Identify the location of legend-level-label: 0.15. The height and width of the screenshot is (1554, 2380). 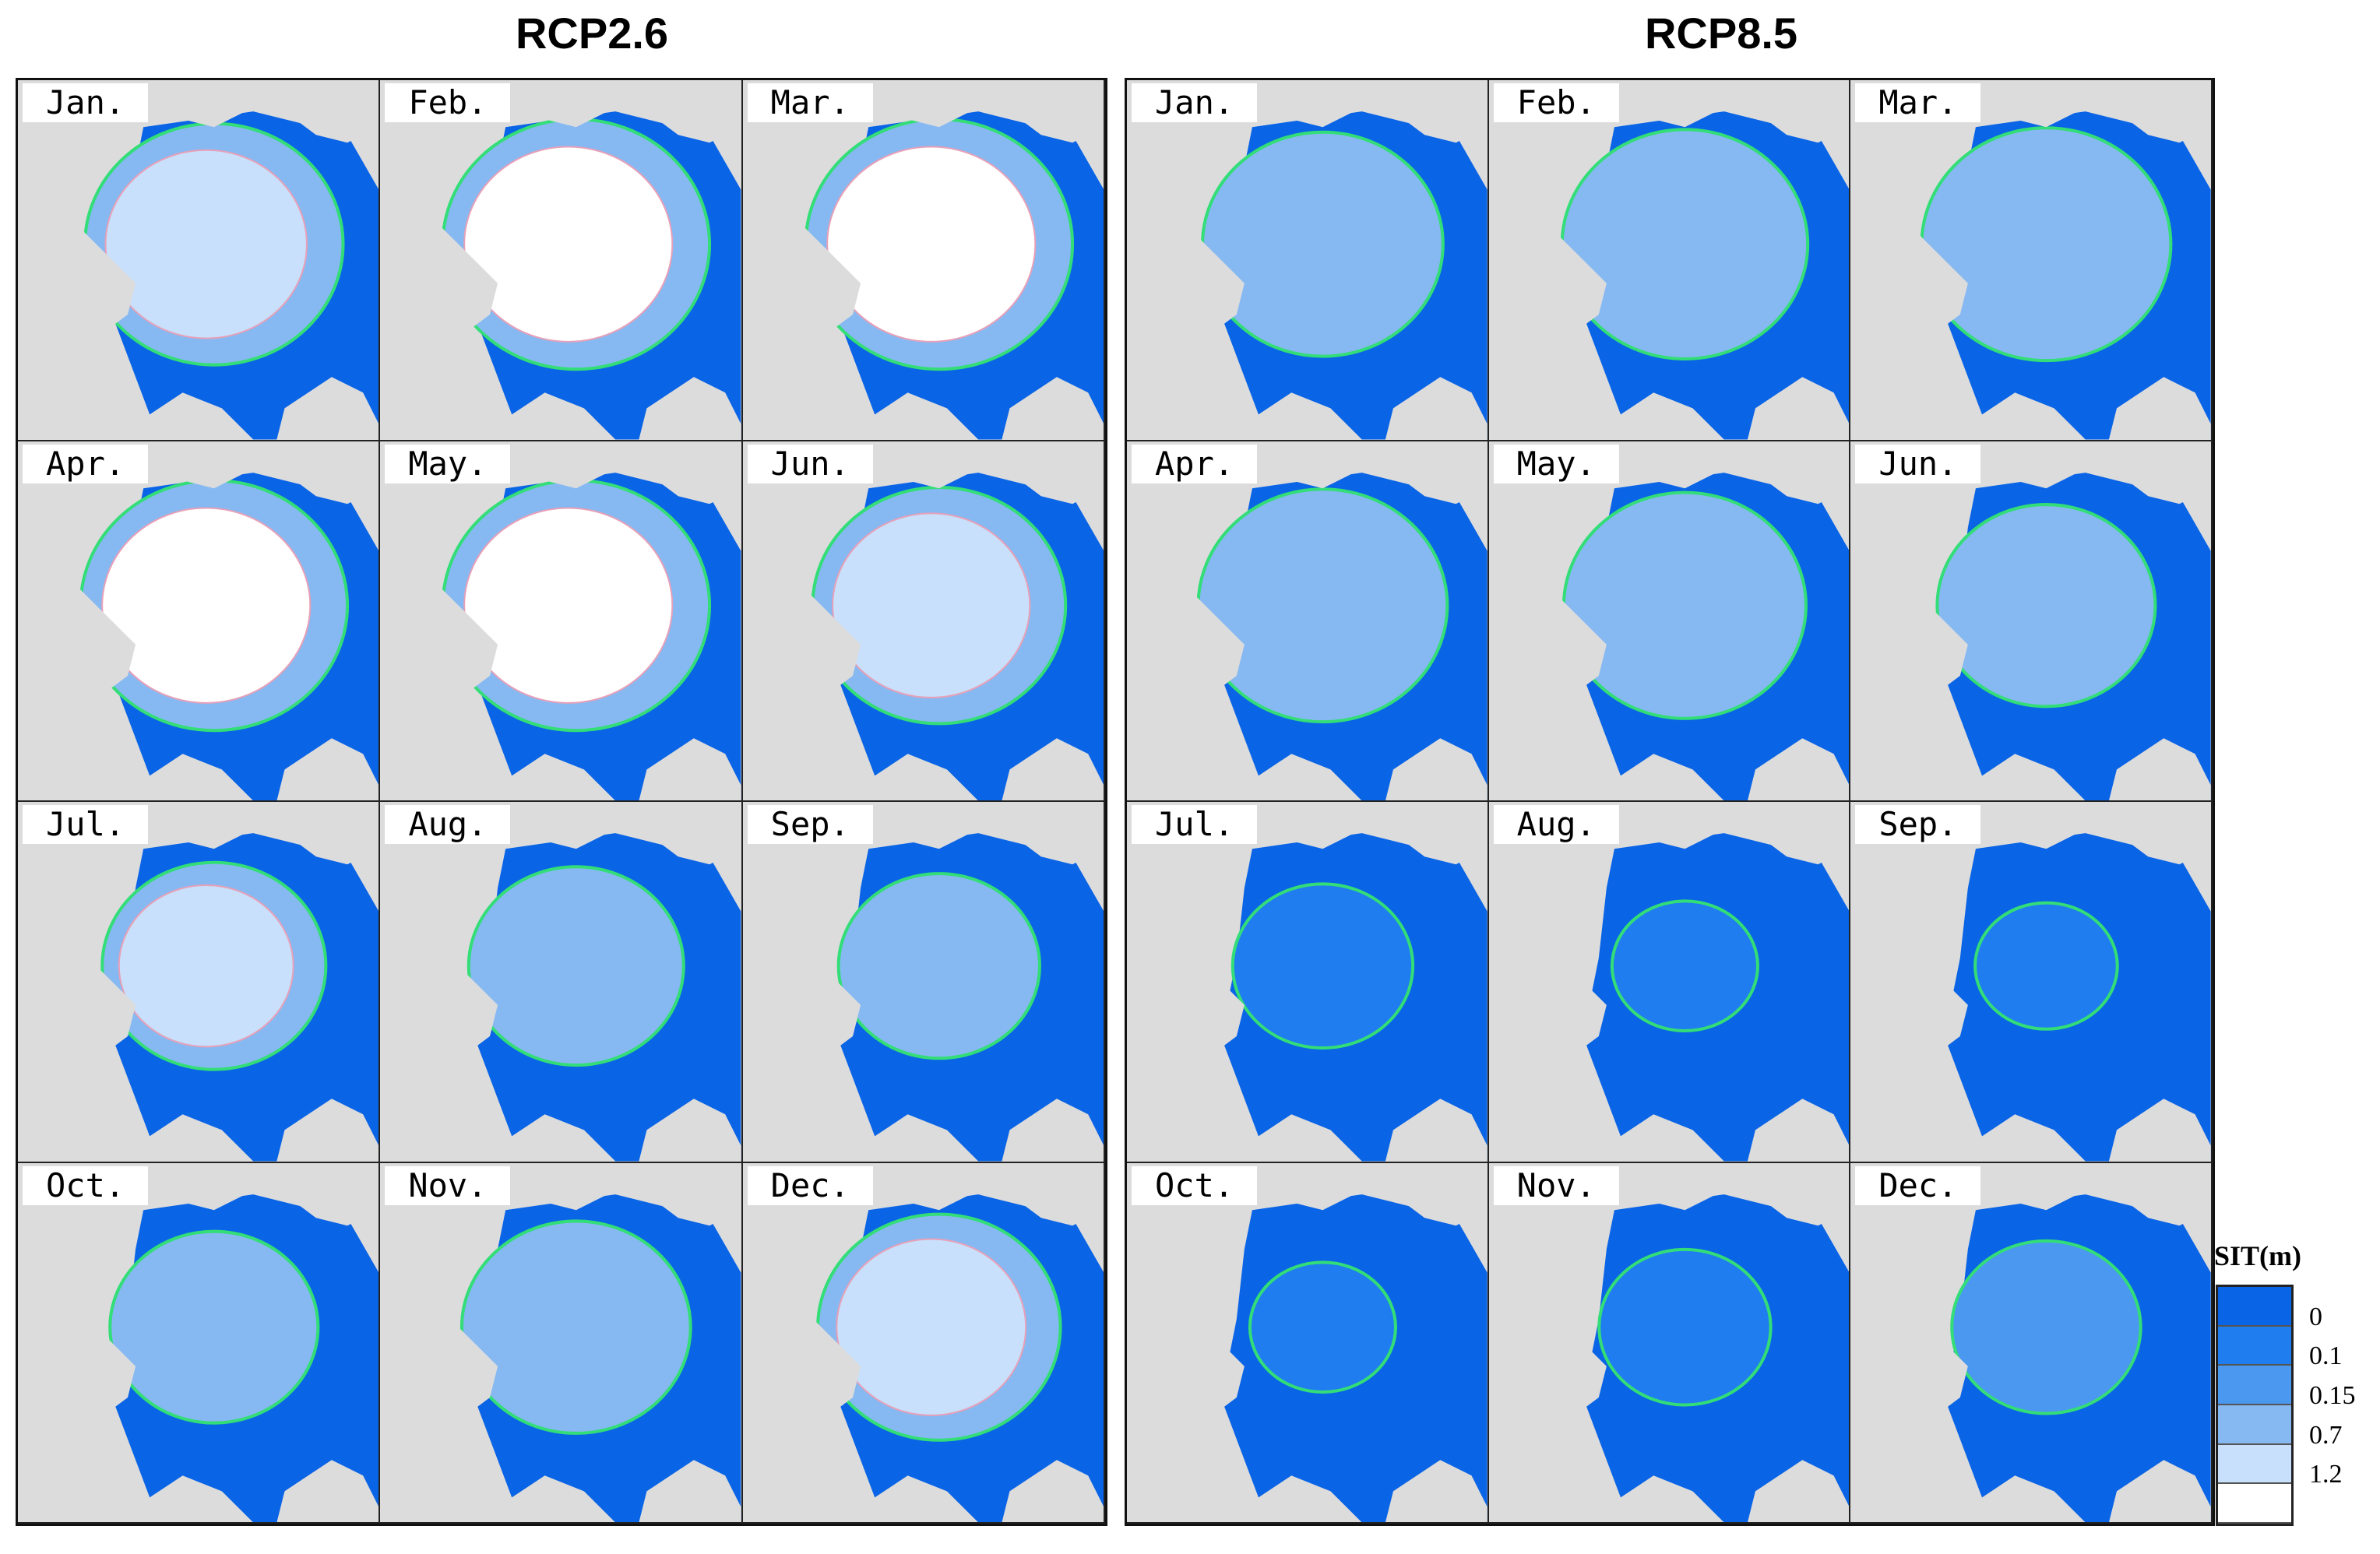
(2332, 1395).